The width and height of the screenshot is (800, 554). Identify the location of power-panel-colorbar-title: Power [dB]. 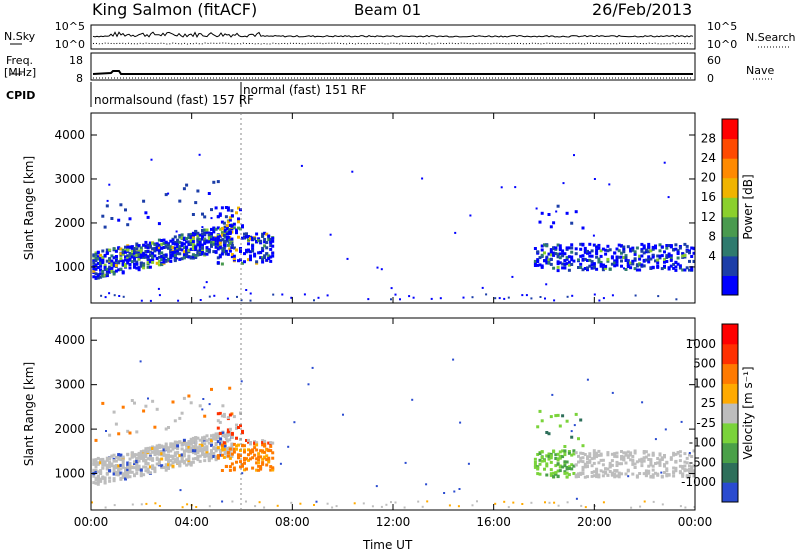
(748, 206).